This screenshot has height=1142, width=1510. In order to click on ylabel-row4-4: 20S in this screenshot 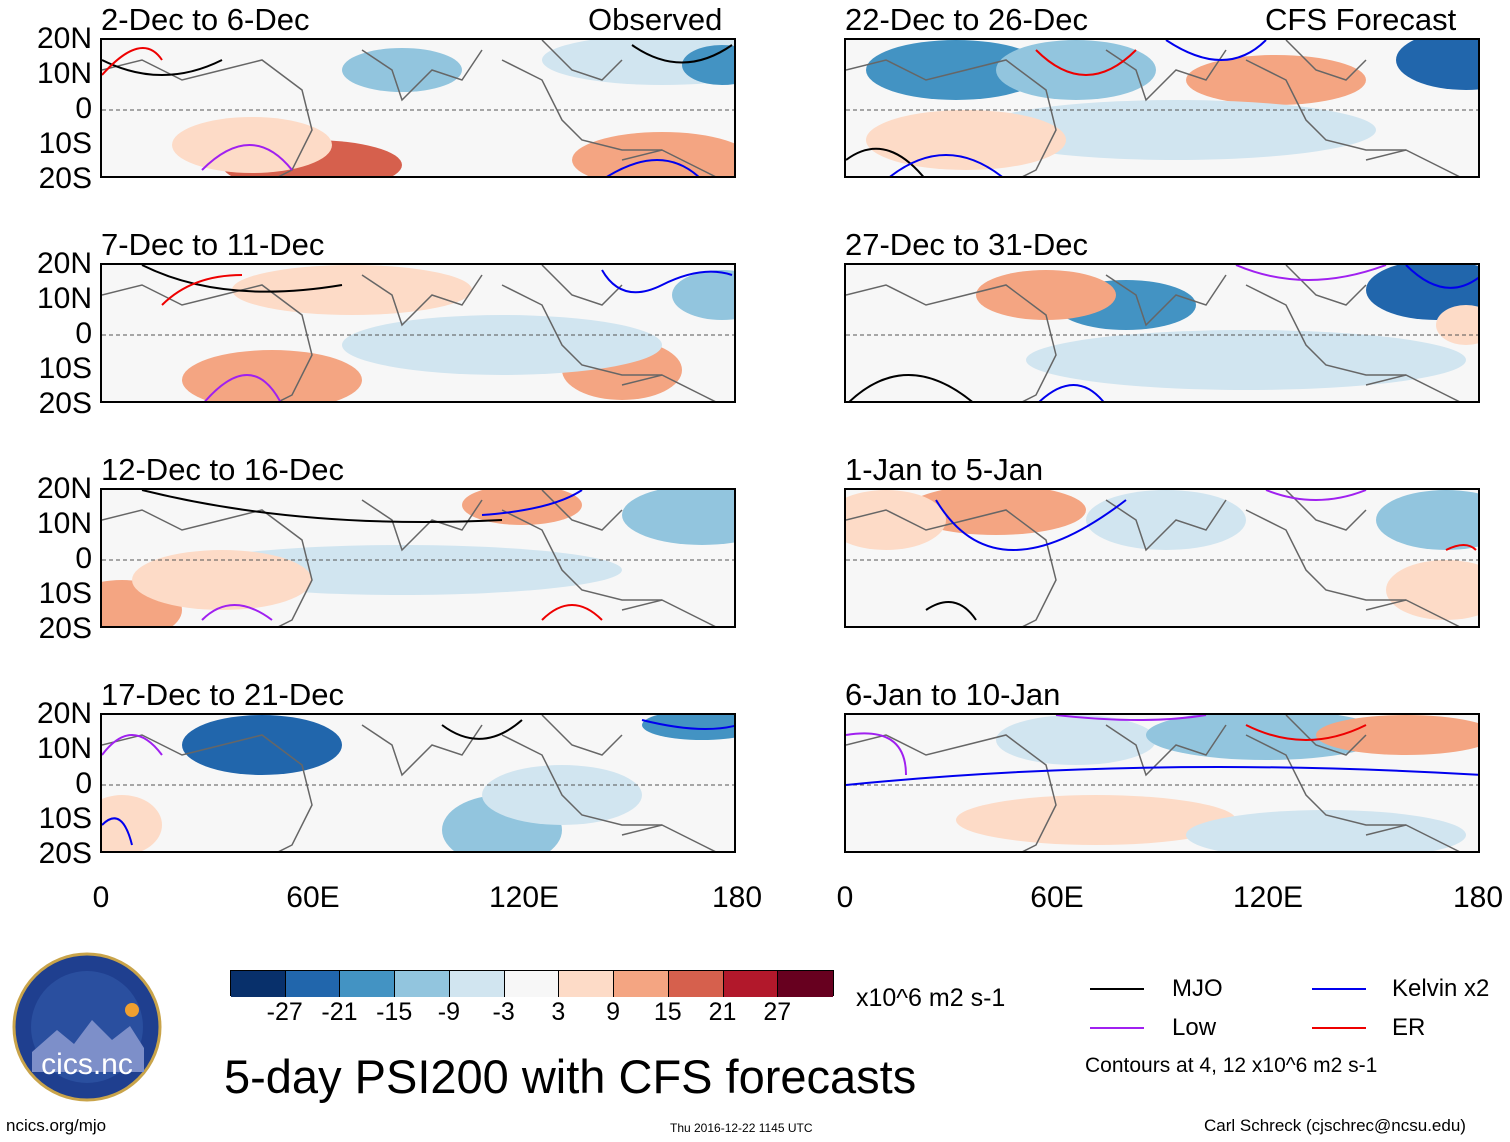, I will do `click(65, 853)`.